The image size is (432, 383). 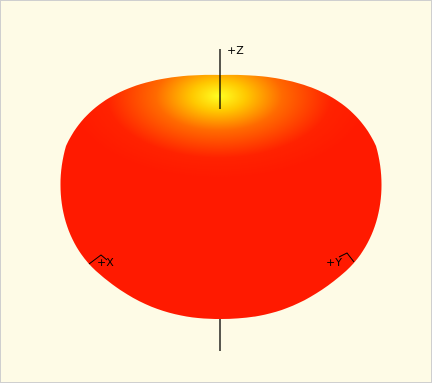 I want to click on z-axis-label: +Z, so click(x=235, y=50).